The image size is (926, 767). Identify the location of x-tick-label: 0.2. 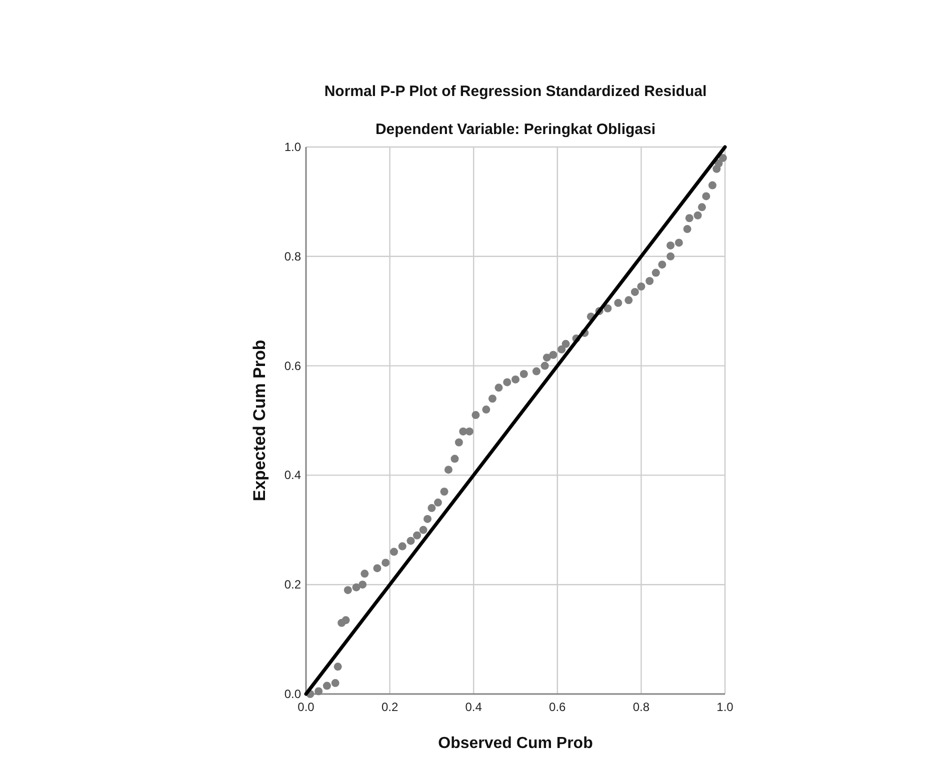
(389, 707).